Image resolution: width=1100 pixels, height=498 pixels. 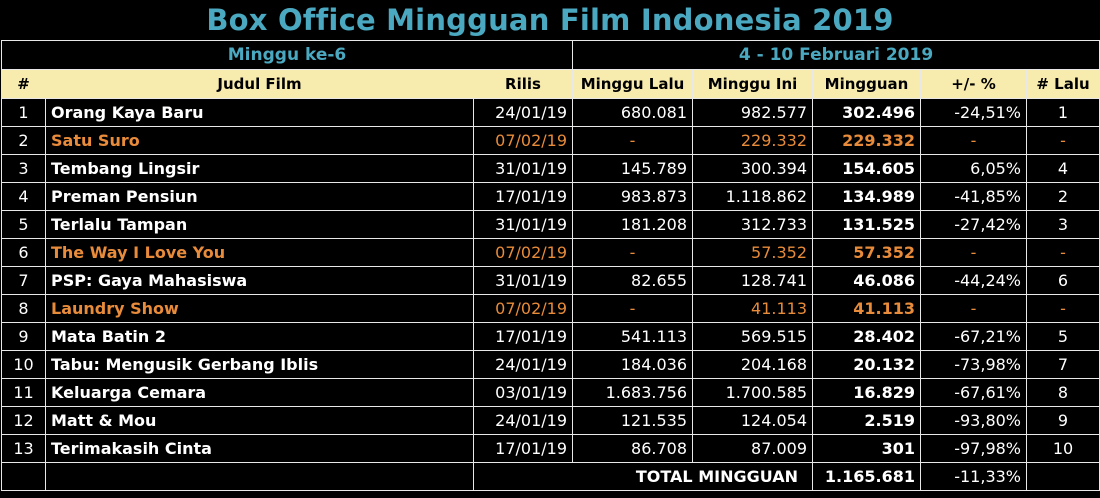 I want to click on this-week-cell: 87.009, so click(x=752, y=448).